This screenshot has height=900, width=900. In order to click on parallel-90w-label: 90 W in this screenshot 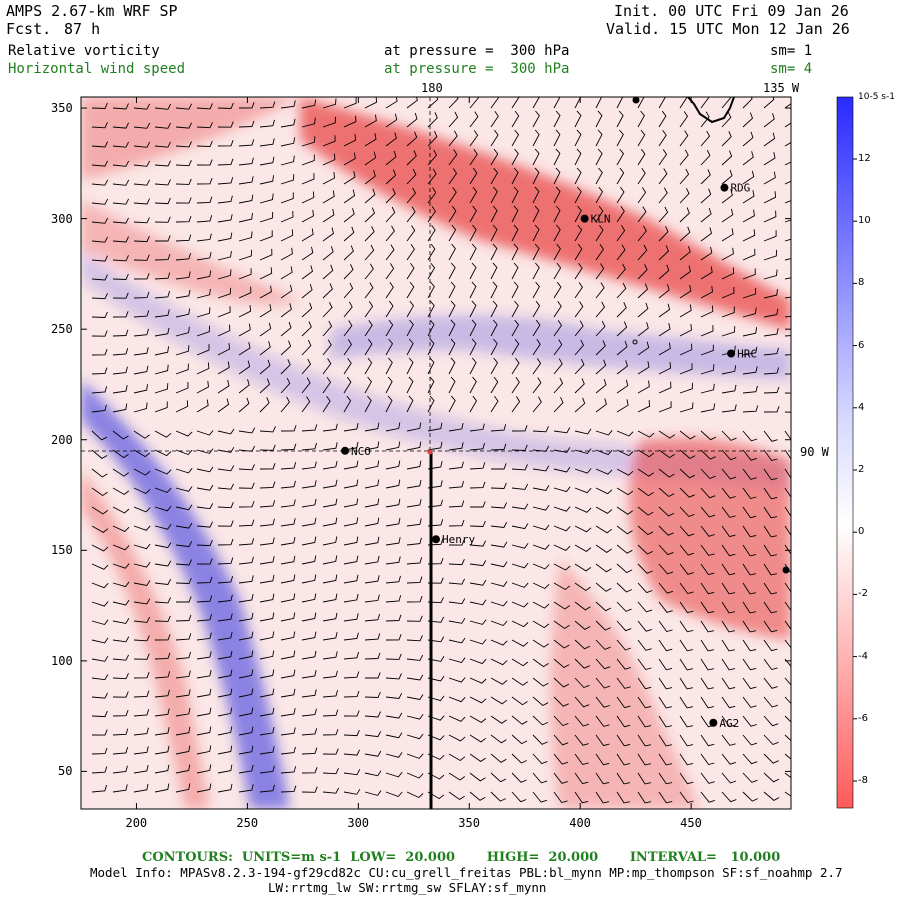, I will do `click(814, 452)`.